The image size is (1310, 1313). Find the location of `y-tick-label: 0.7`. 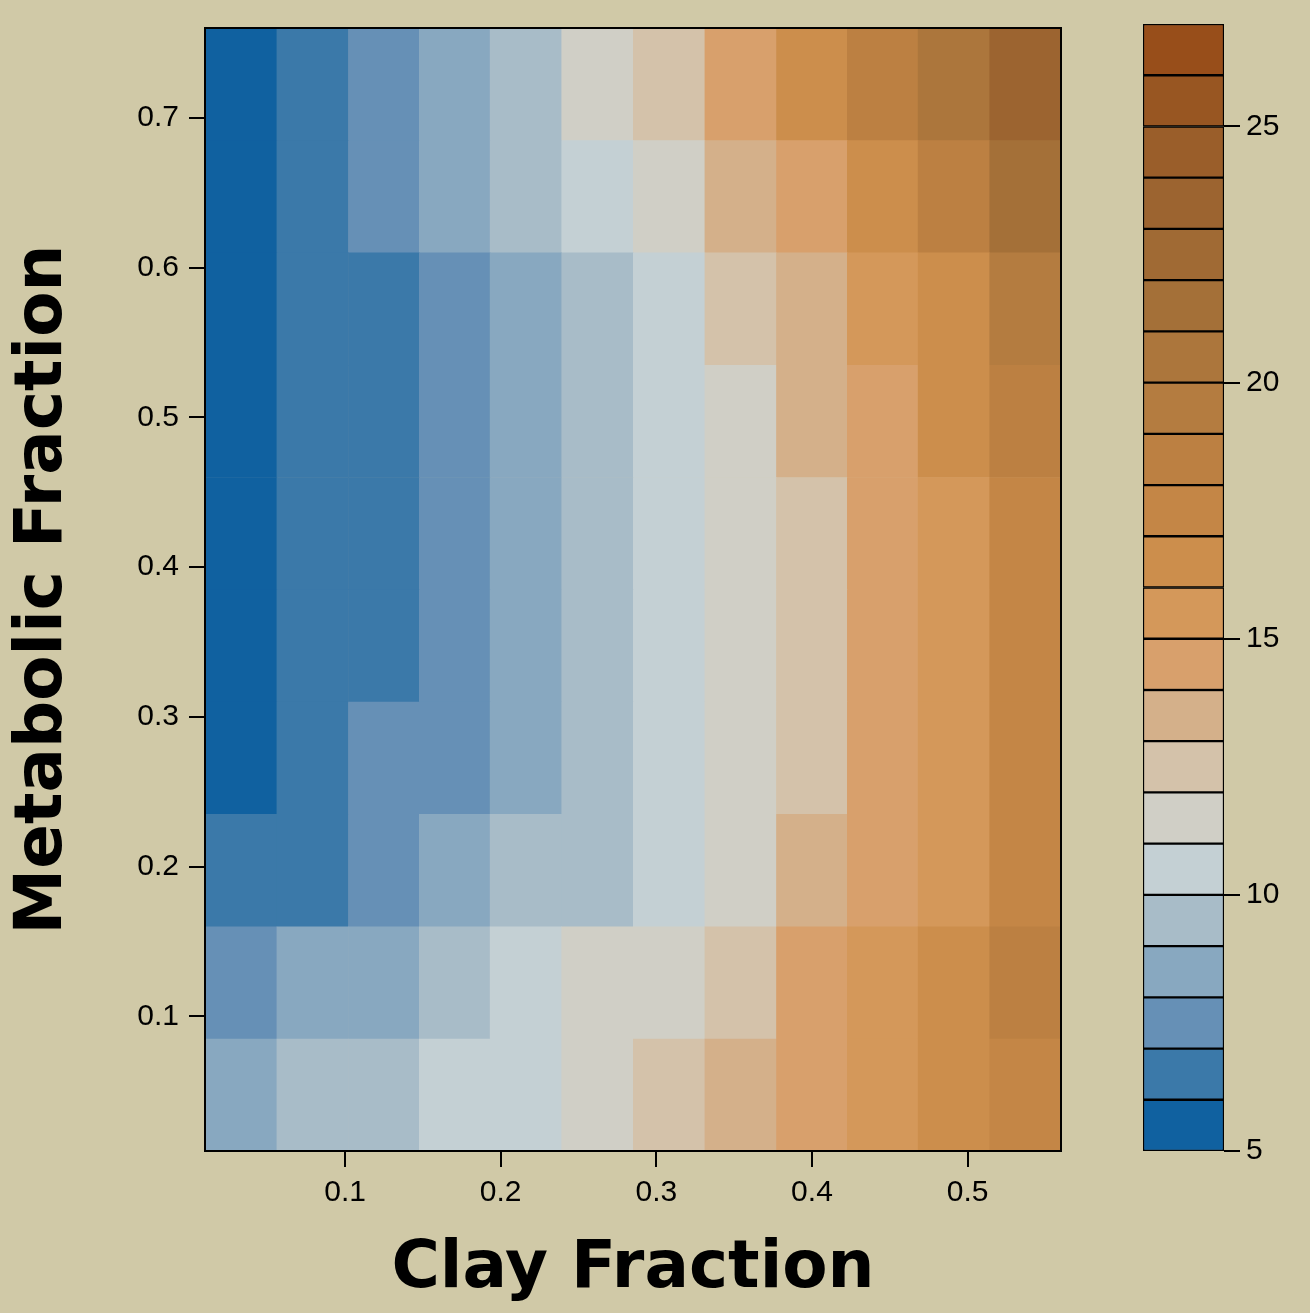

y-tick-label: 0.7 is located at coordinates (158, 116).